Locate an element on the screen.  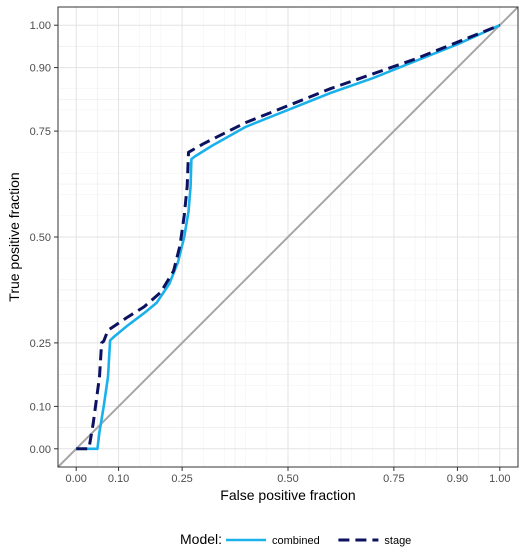
y-tick-label: 1.00 is located at coordinates (40, 26).